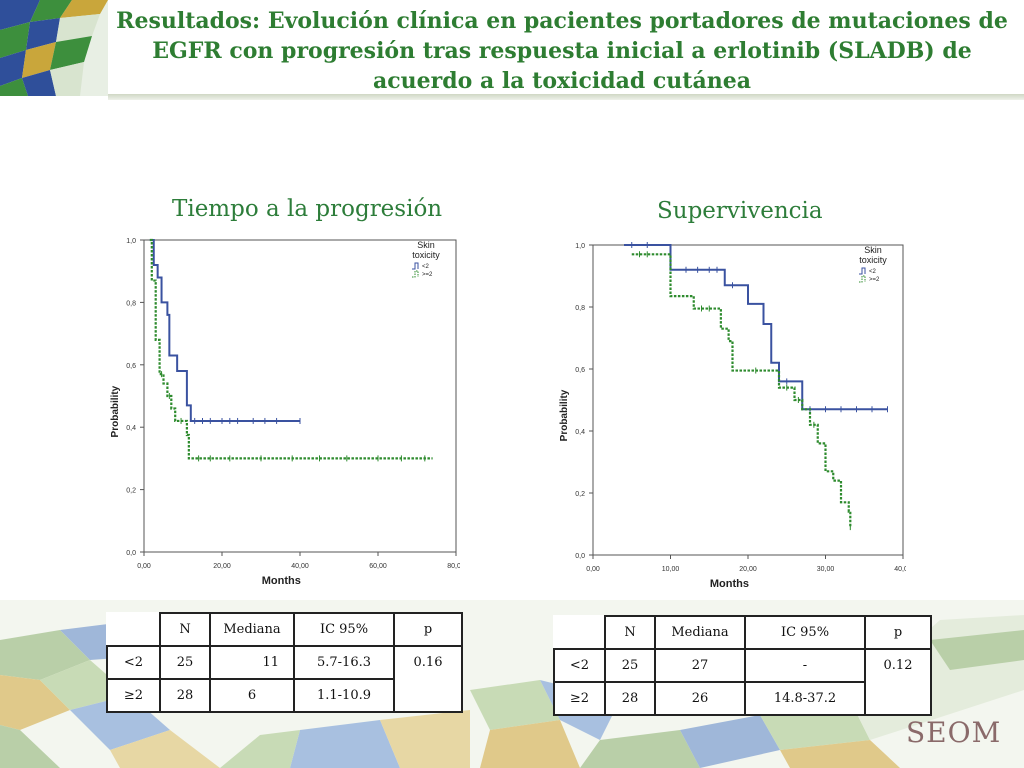 The image size is (1024, 768). I want to click on median-cell: 27, so click(700, 665).